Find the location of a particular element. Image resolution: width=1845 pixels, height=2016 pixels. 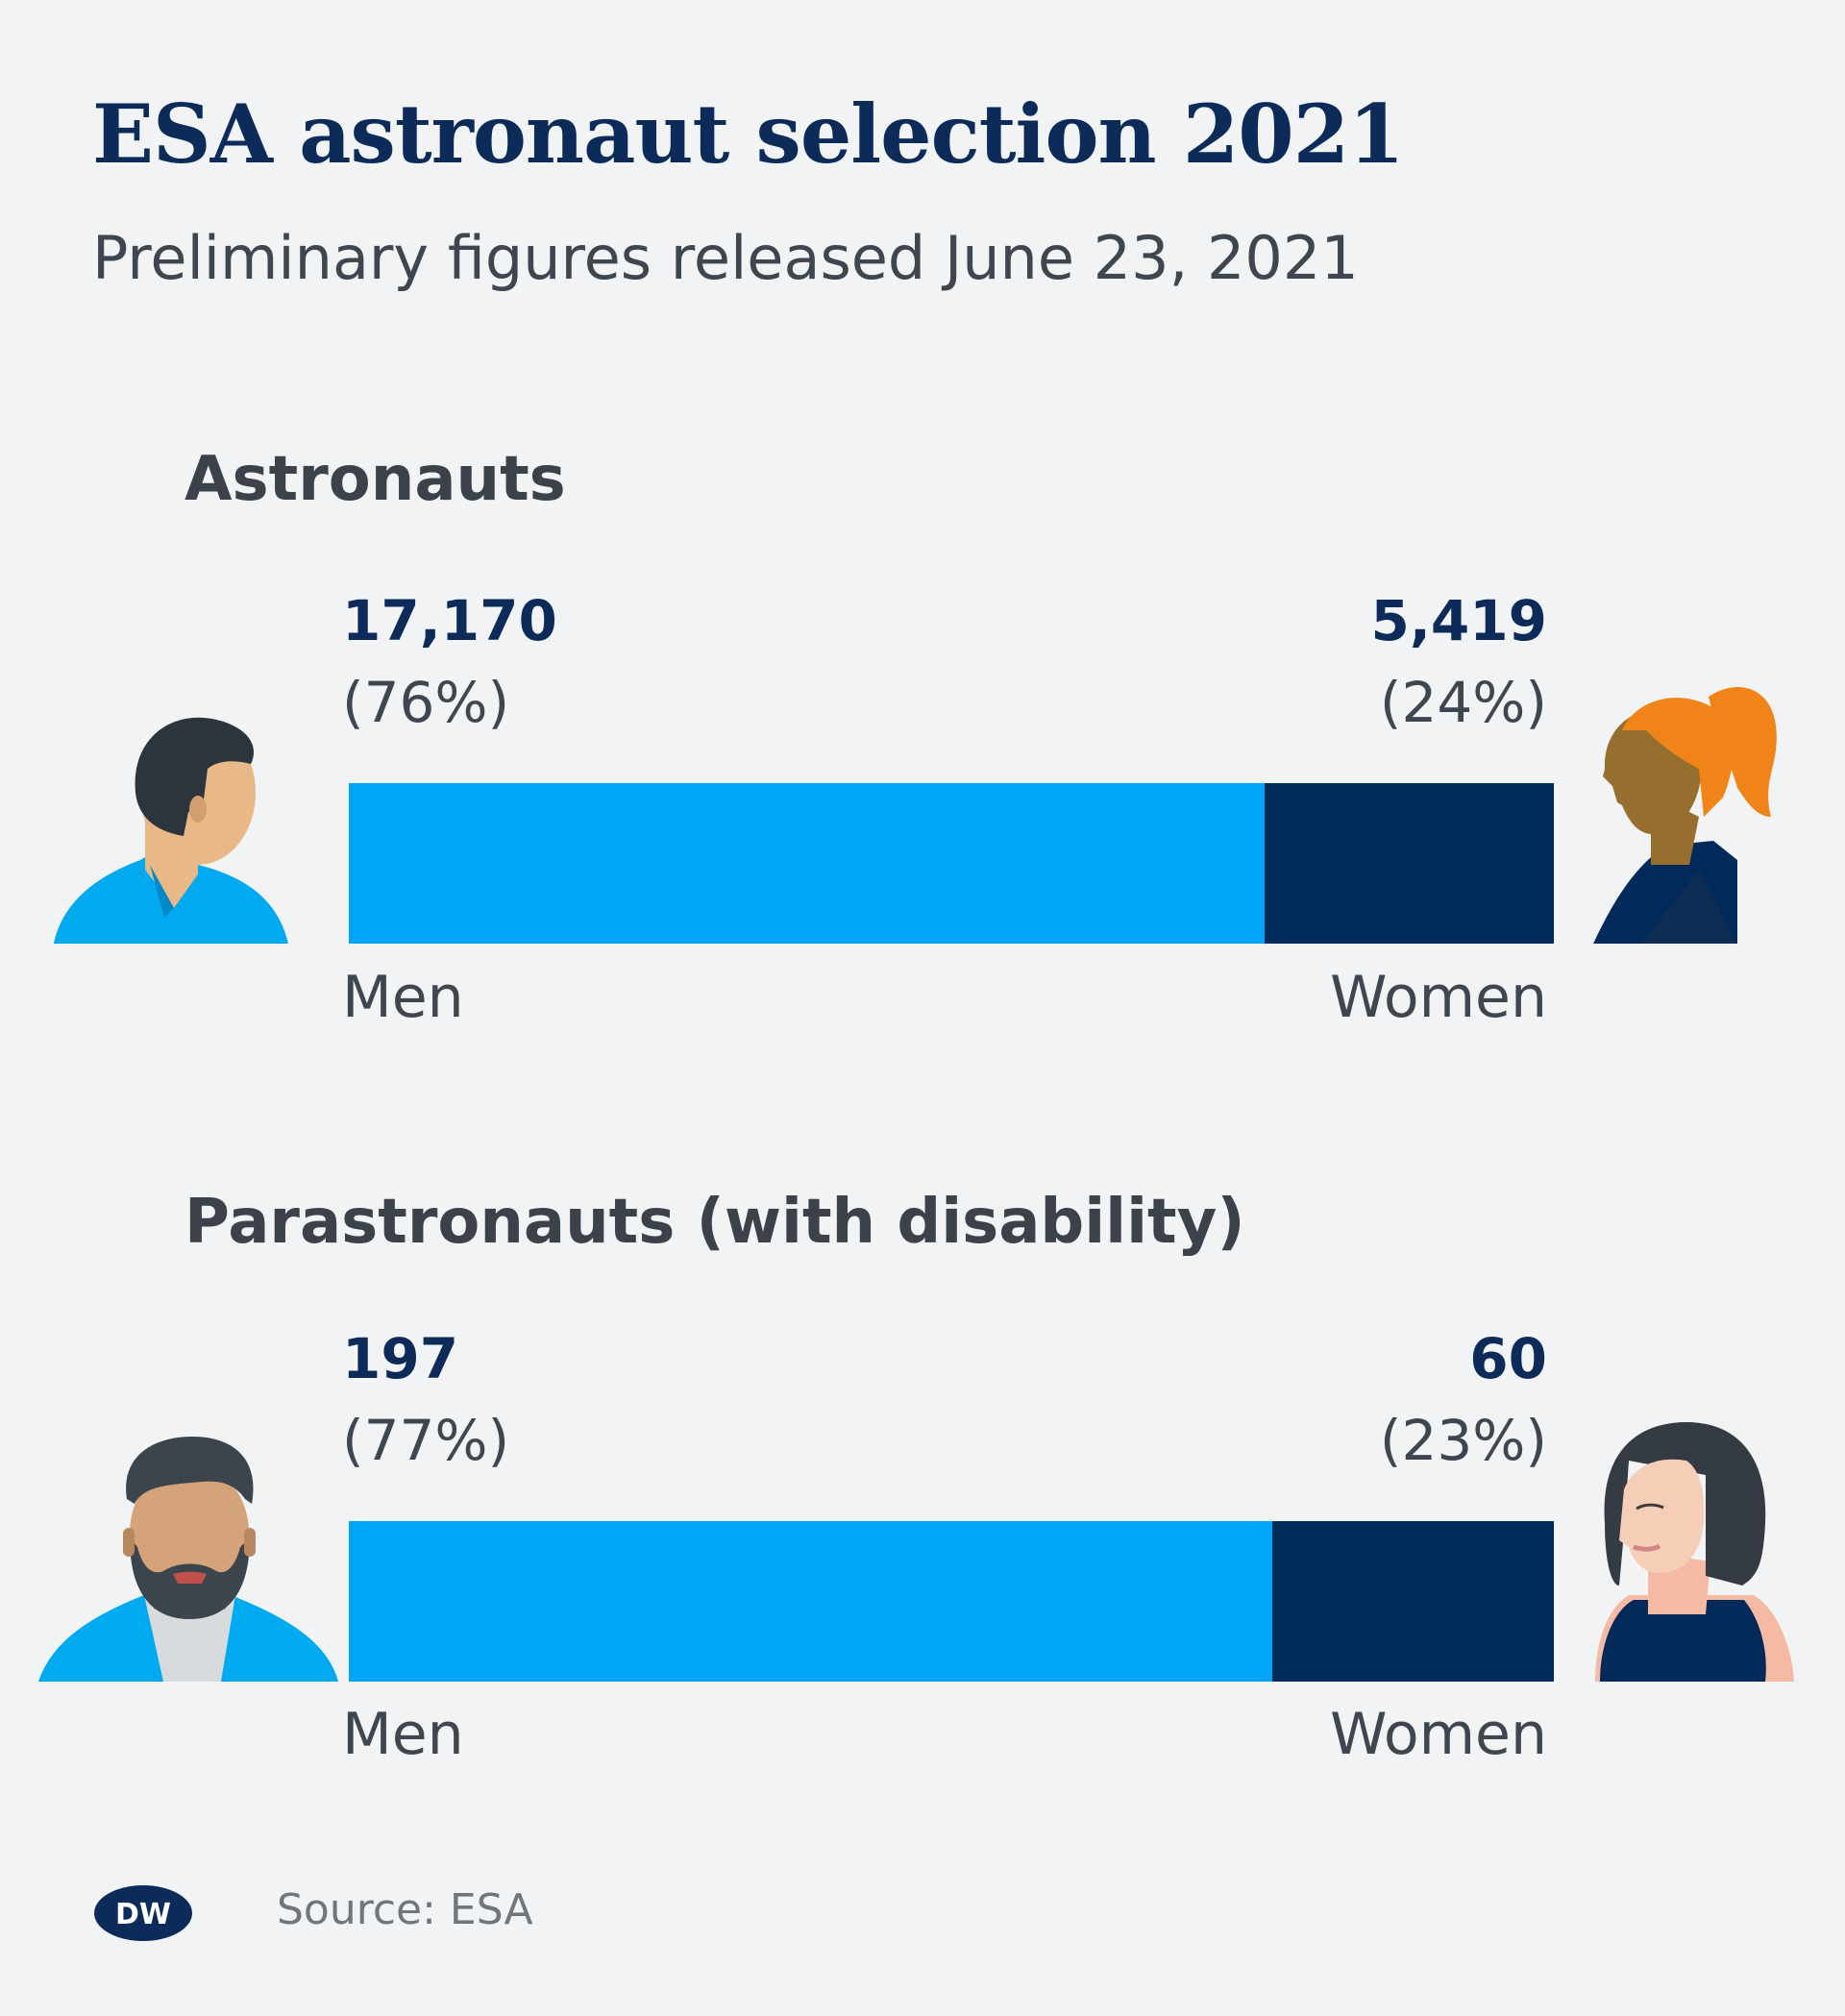

value-label-women-astronauts: 5,419 is located at coordinates (1459, 620).